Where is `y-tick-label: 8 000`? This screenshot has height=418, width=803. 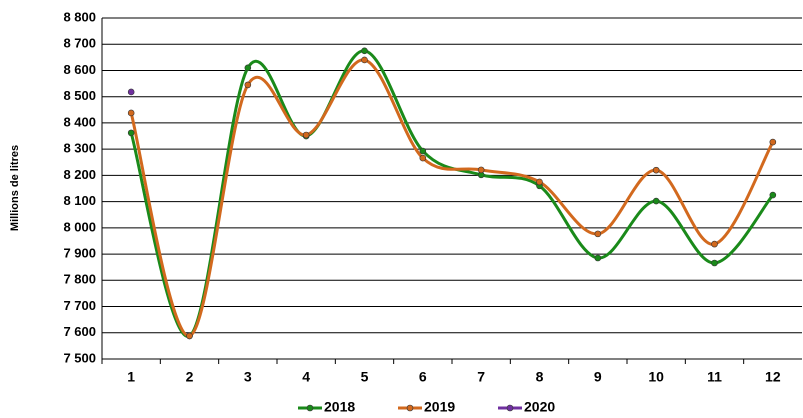 y-tick-label: 8 000 is located at coordinates (79, 226).